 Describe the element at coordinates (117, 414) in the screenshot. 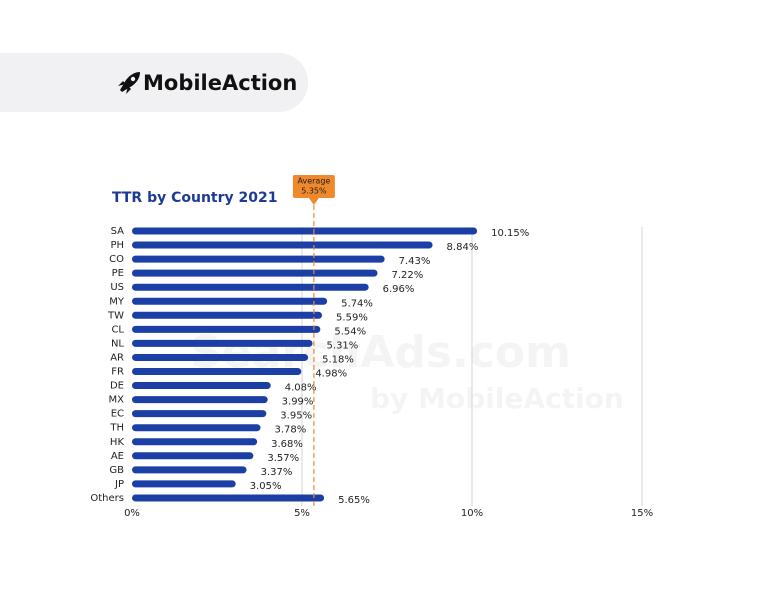

I see `y-tick-label: EC` at that location.